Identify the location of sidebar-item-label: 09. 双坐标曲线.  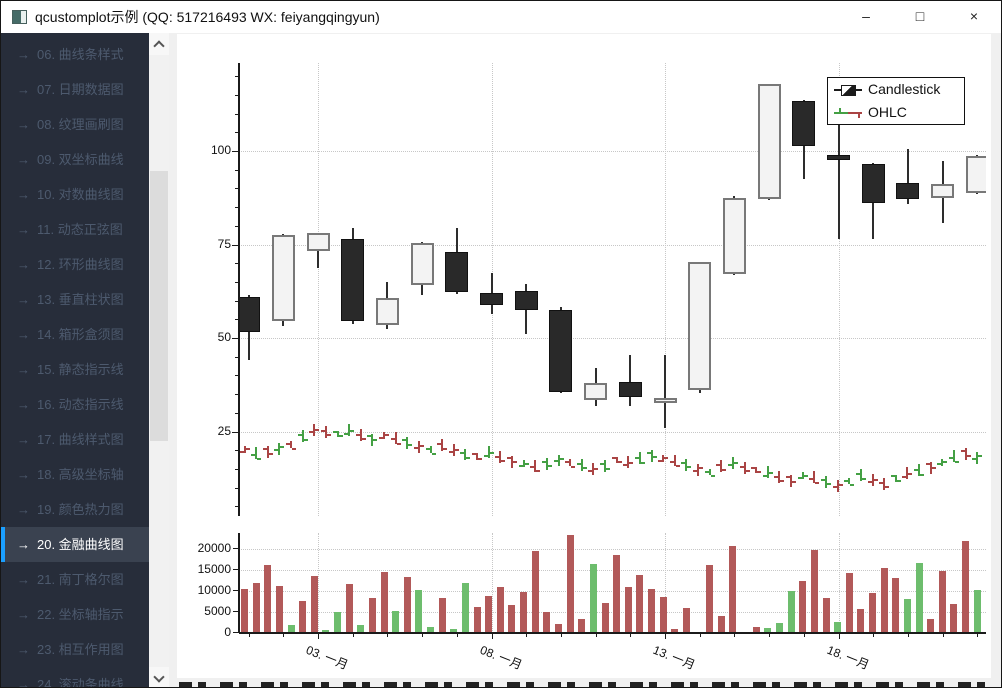
(80, 159).